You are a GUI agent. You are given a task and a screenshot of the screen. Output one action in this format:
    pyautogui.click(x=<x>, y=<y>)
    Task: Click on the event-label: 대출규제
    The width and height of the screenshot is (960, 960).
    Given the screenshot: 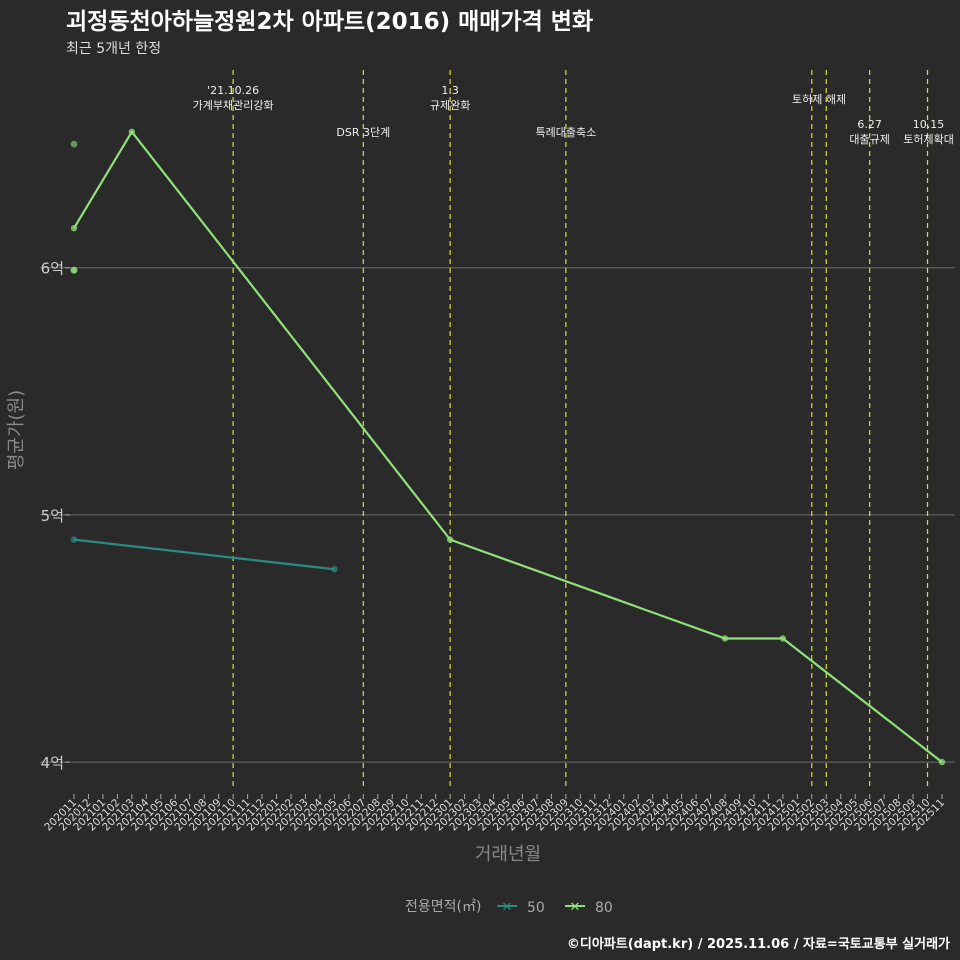 What is the action you would take?
    pyautogui.click(x=869, y=139)
    